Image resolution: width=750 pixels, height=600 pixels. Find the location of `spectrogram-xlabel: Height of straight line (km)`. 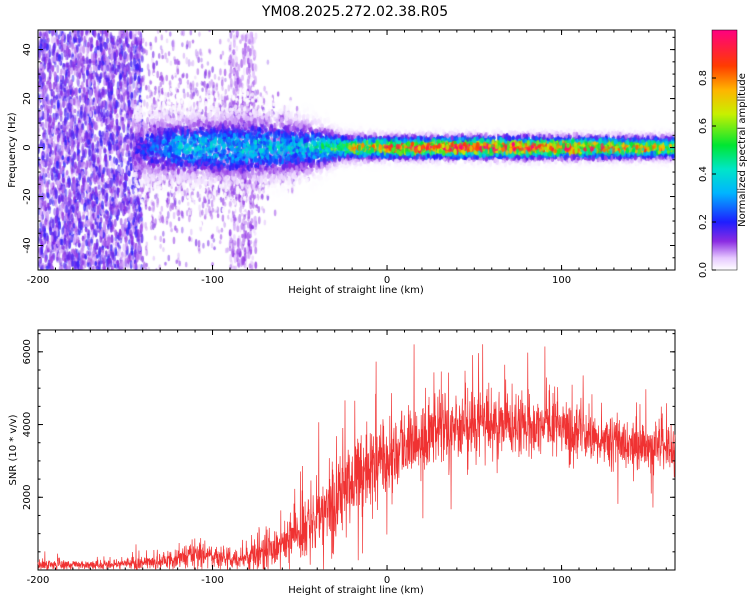

spectrogram-xlabel: Height of straight line (km) is located at coordinates (356, 290).